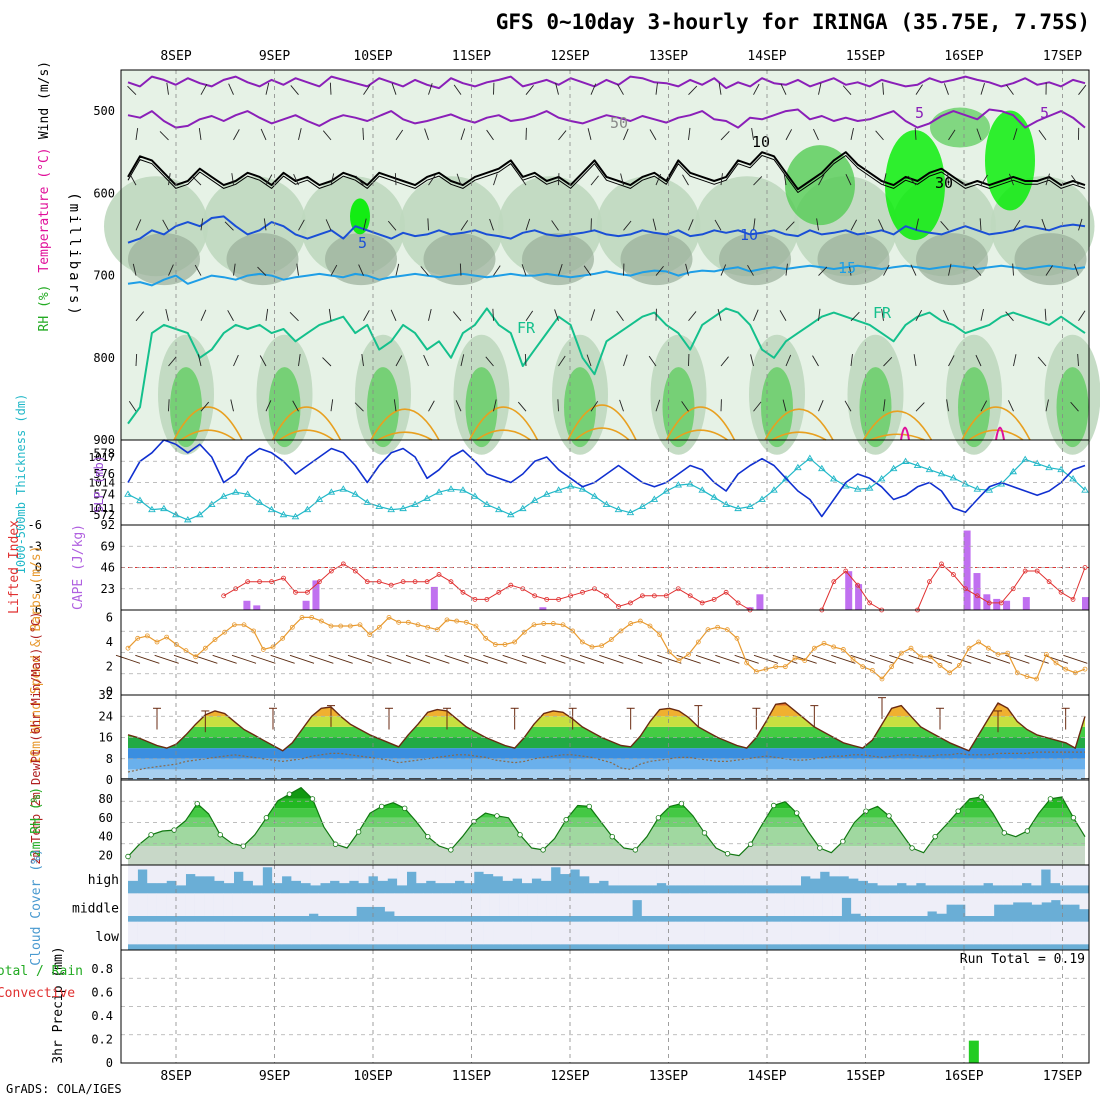 The width and height of the screenshot is (1100, 1100). I want to click on rh-band-2m, so click(606, 837).